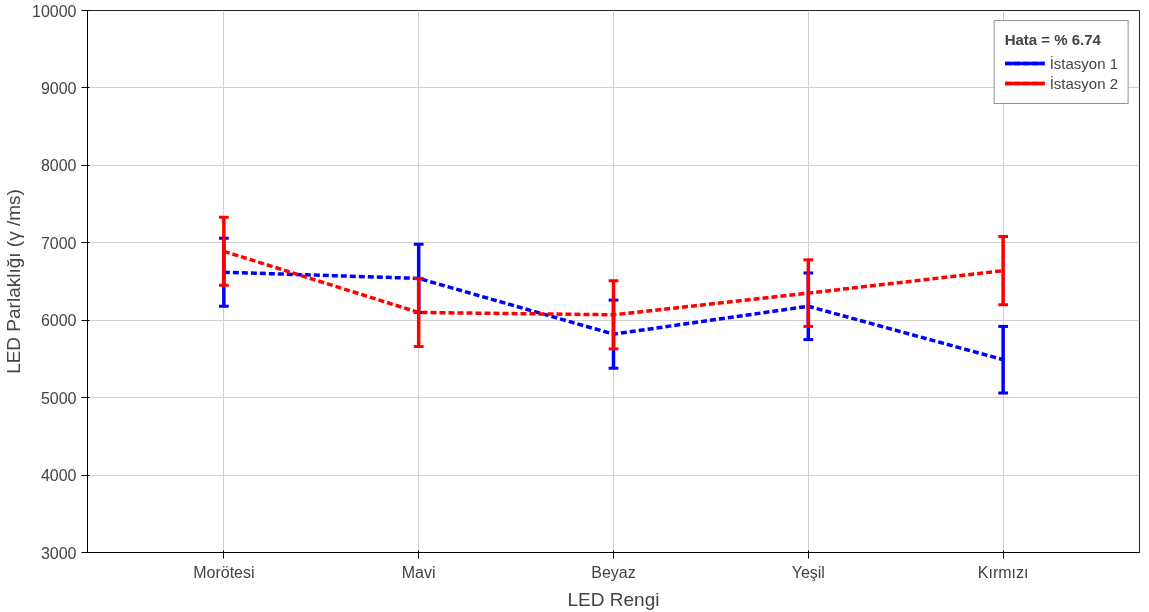 The width and height of the screenshot is (1149, 612). Describe the element at coordinates (54, 11) in the screenshot. I see `y-tick-label: 10000` at that location.